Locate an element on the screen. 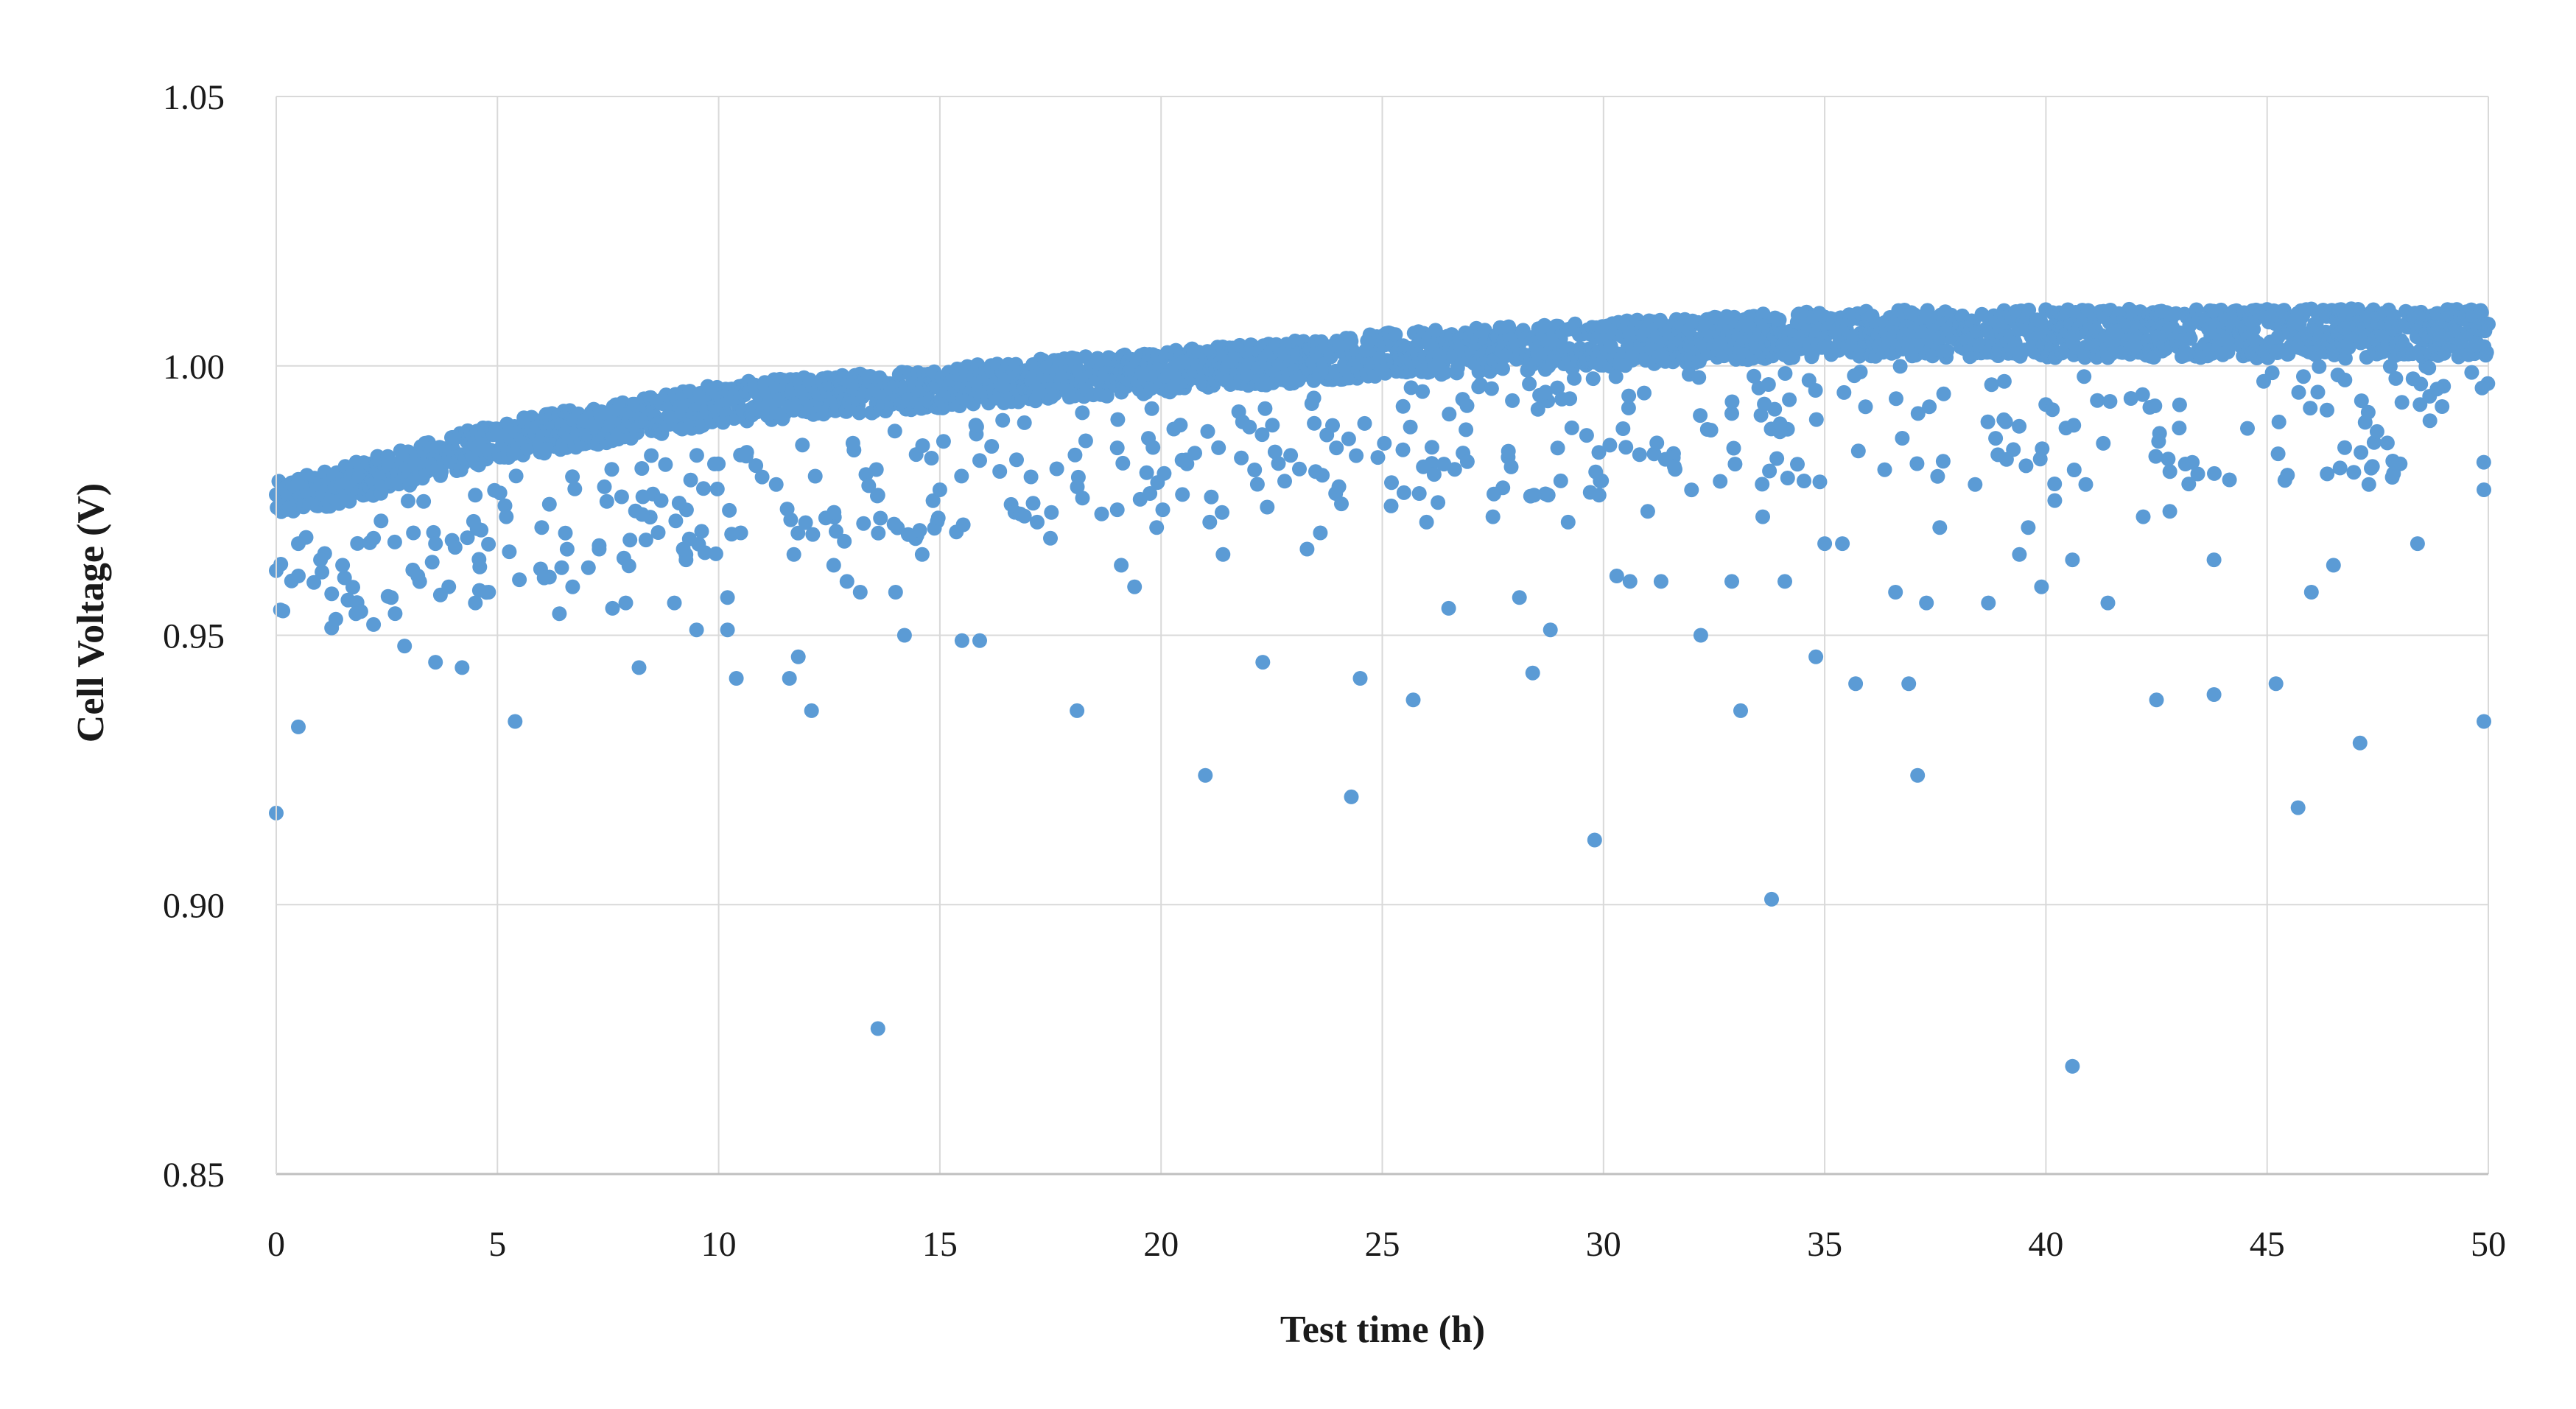 The width and height of the screenshot is (2576, 1409). x-tick-label: 35 is located at coordinates (1825, 1244).